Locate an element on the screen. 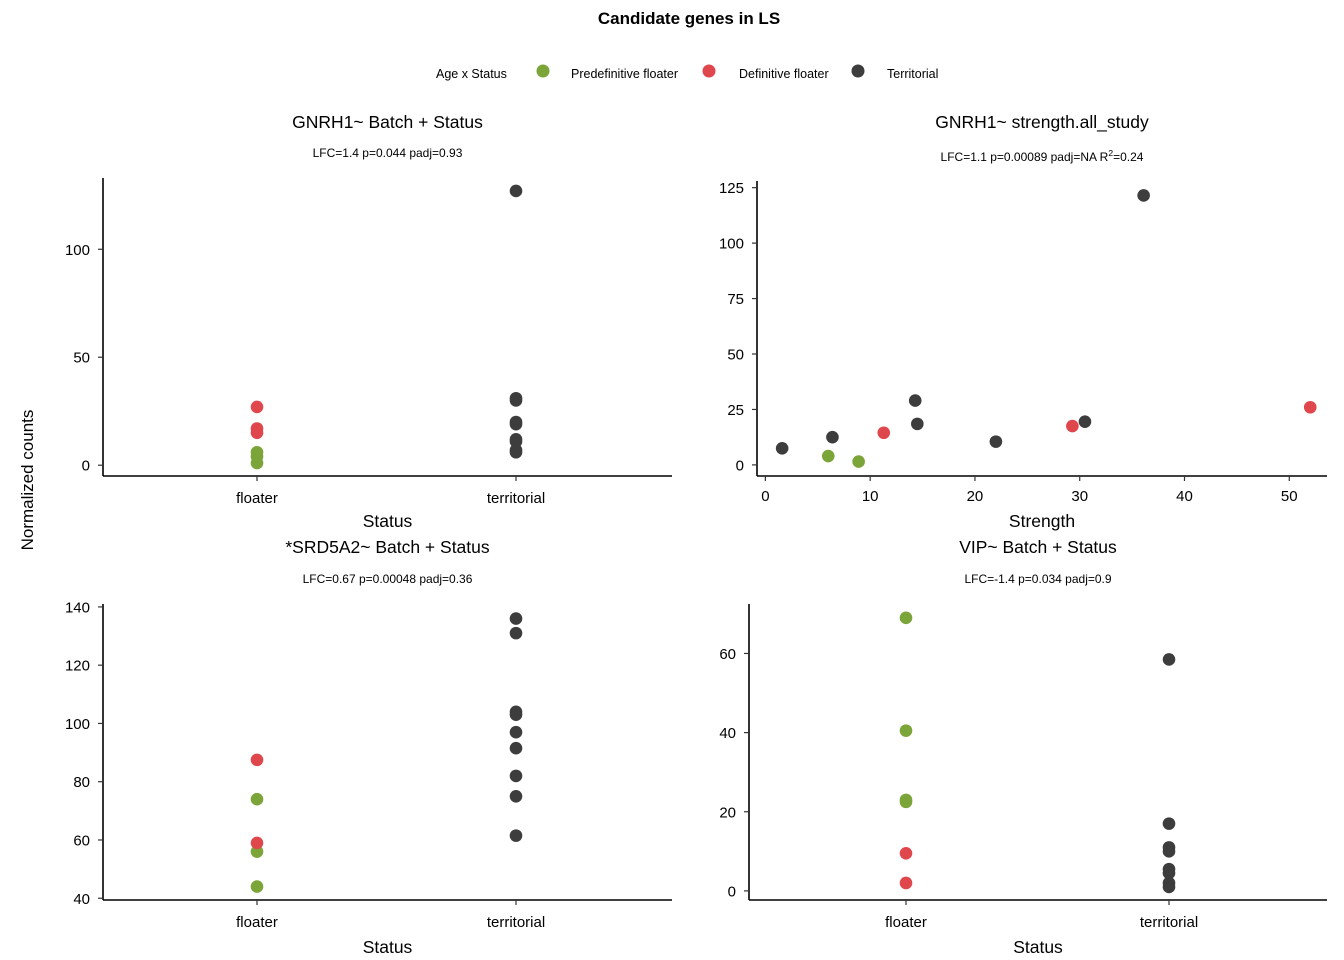  y-tick-label: 25 is located at coordinates (735, 410).